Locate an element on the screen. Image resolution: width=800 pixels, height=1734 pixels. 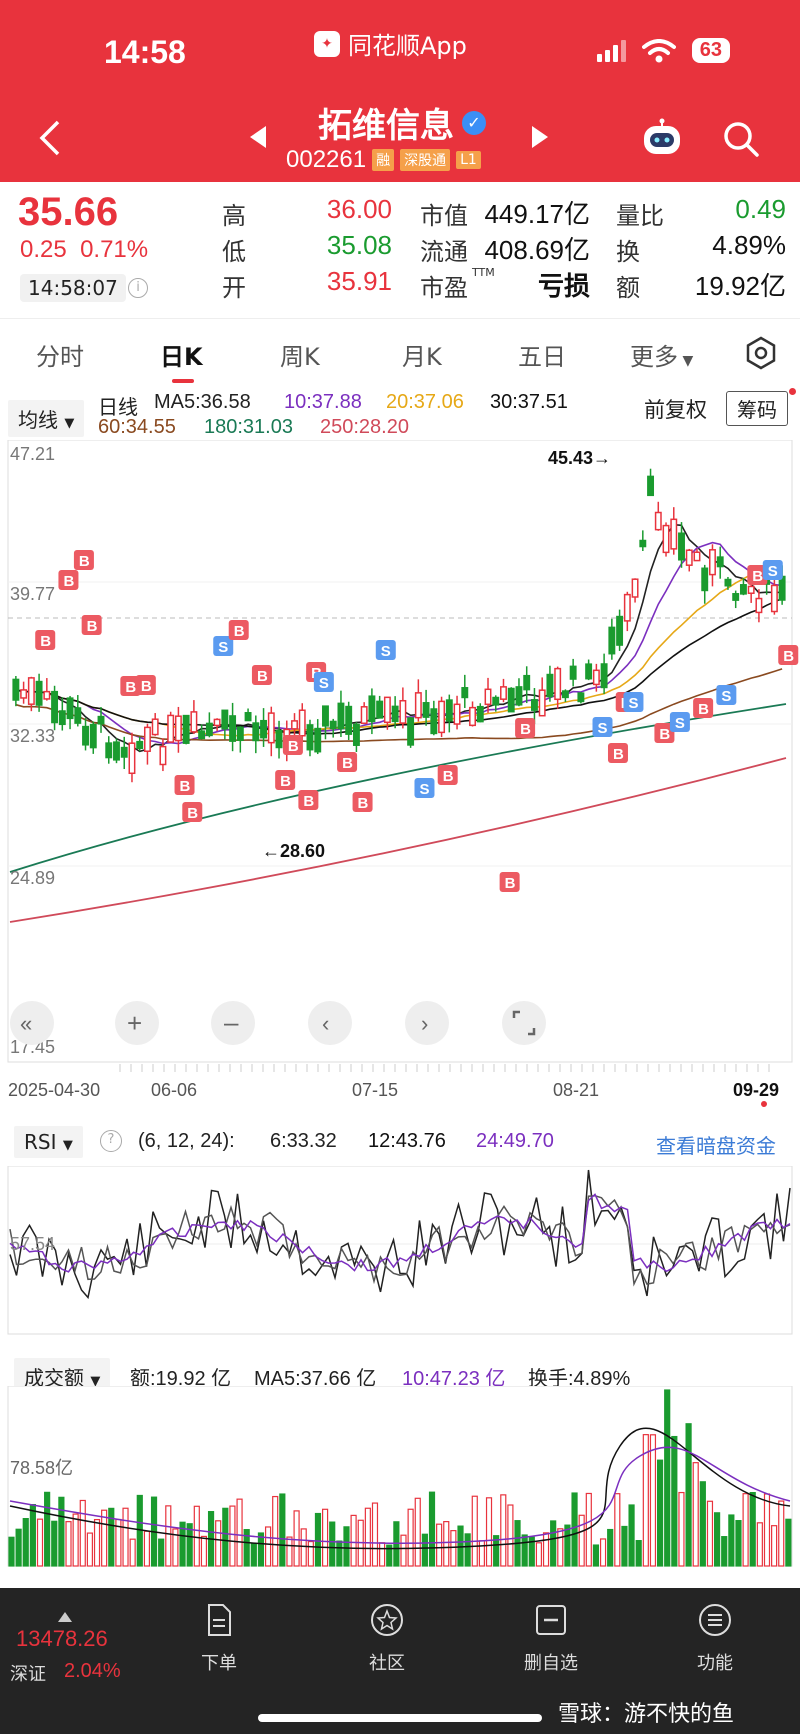
ma250-line is located at coordinates (398, 840).